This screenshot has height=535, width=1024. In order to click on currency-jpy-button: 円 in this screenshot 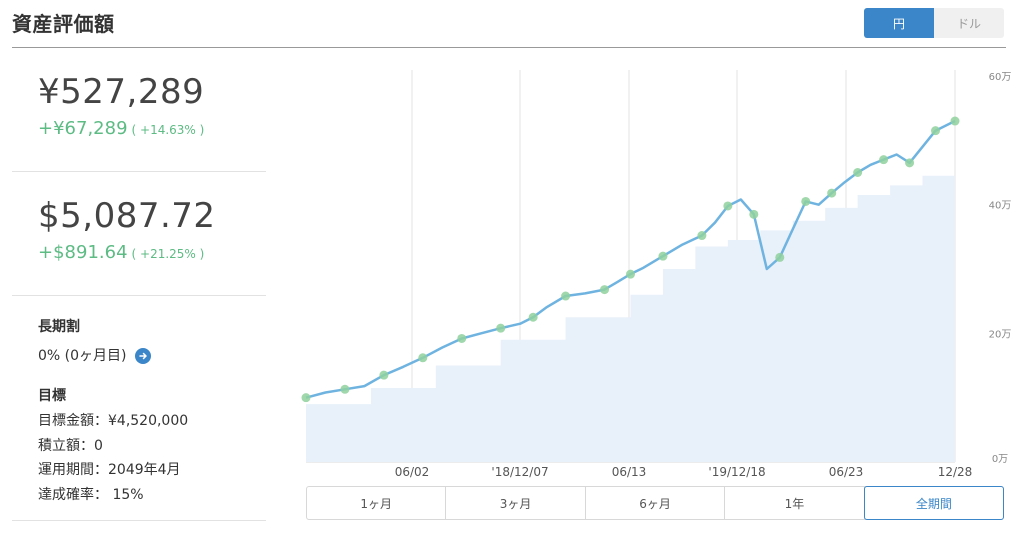, I will do `click(899, 23)`.